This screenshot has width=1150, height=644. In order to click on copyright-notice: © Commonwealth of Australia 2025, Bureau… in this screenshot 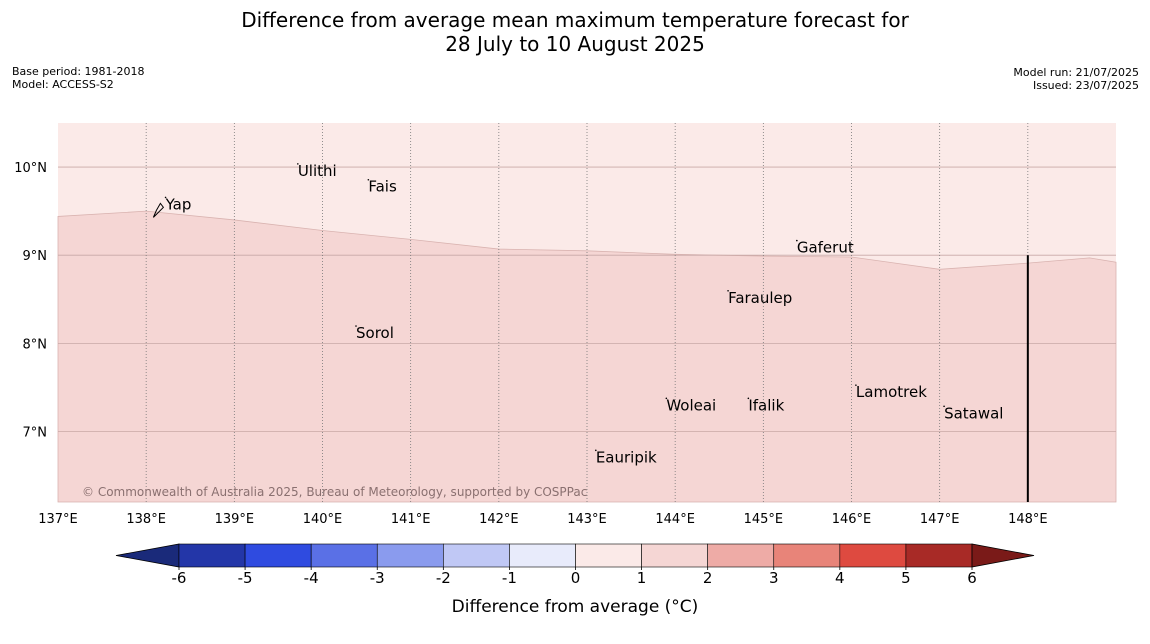, I will do `click(334, 492)`.